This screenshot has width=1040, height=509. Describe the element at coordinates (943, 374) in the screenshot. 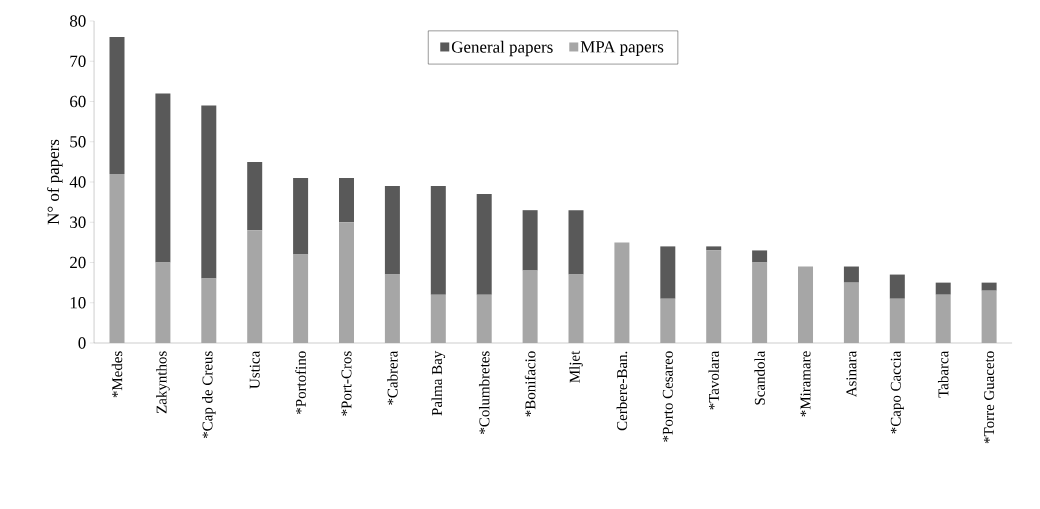

I see `x-tick-label: Tabarca` at that location.